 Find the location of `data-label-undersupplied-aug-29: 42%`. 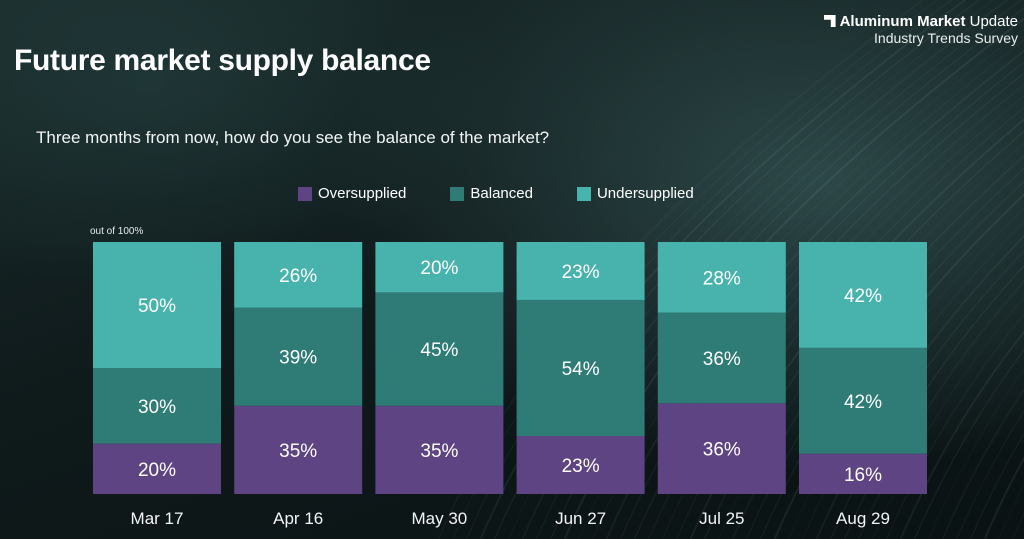

data-label-undersupplied-aug-29: 42% is located at coordinates (863, 296).